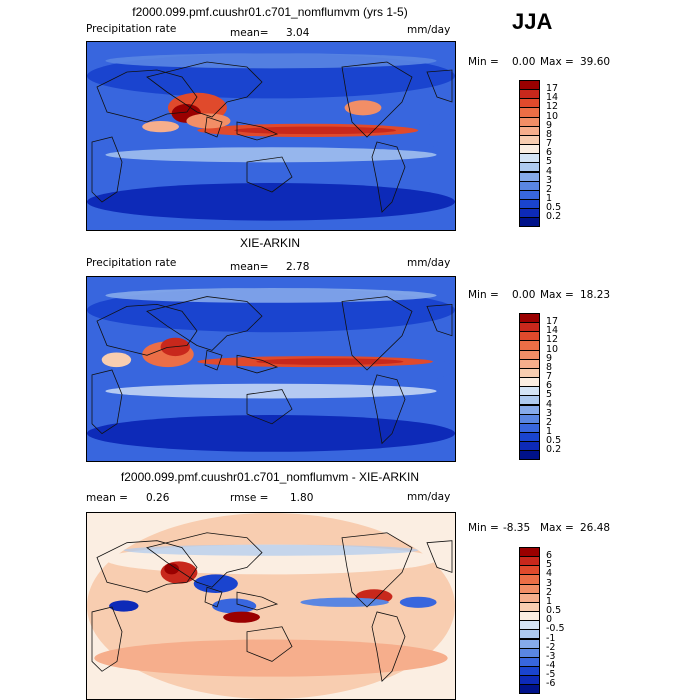  I want to click on panel1-min-label: Min =, so click(483, 62).